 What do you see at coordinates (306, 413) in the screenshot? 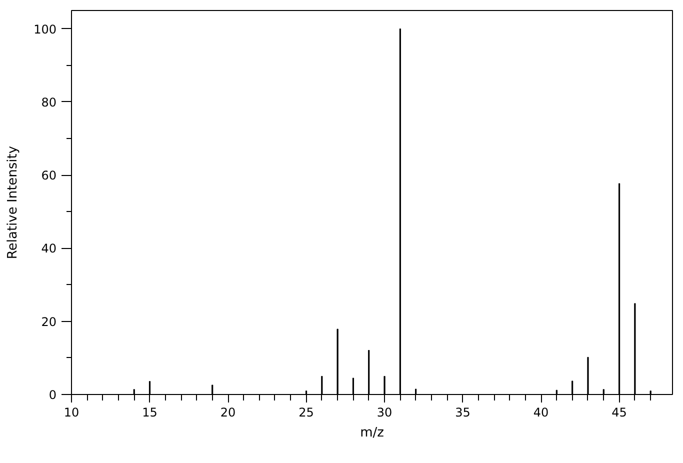
I see `x-tick-label: 25` at bounding box center [306, 413].